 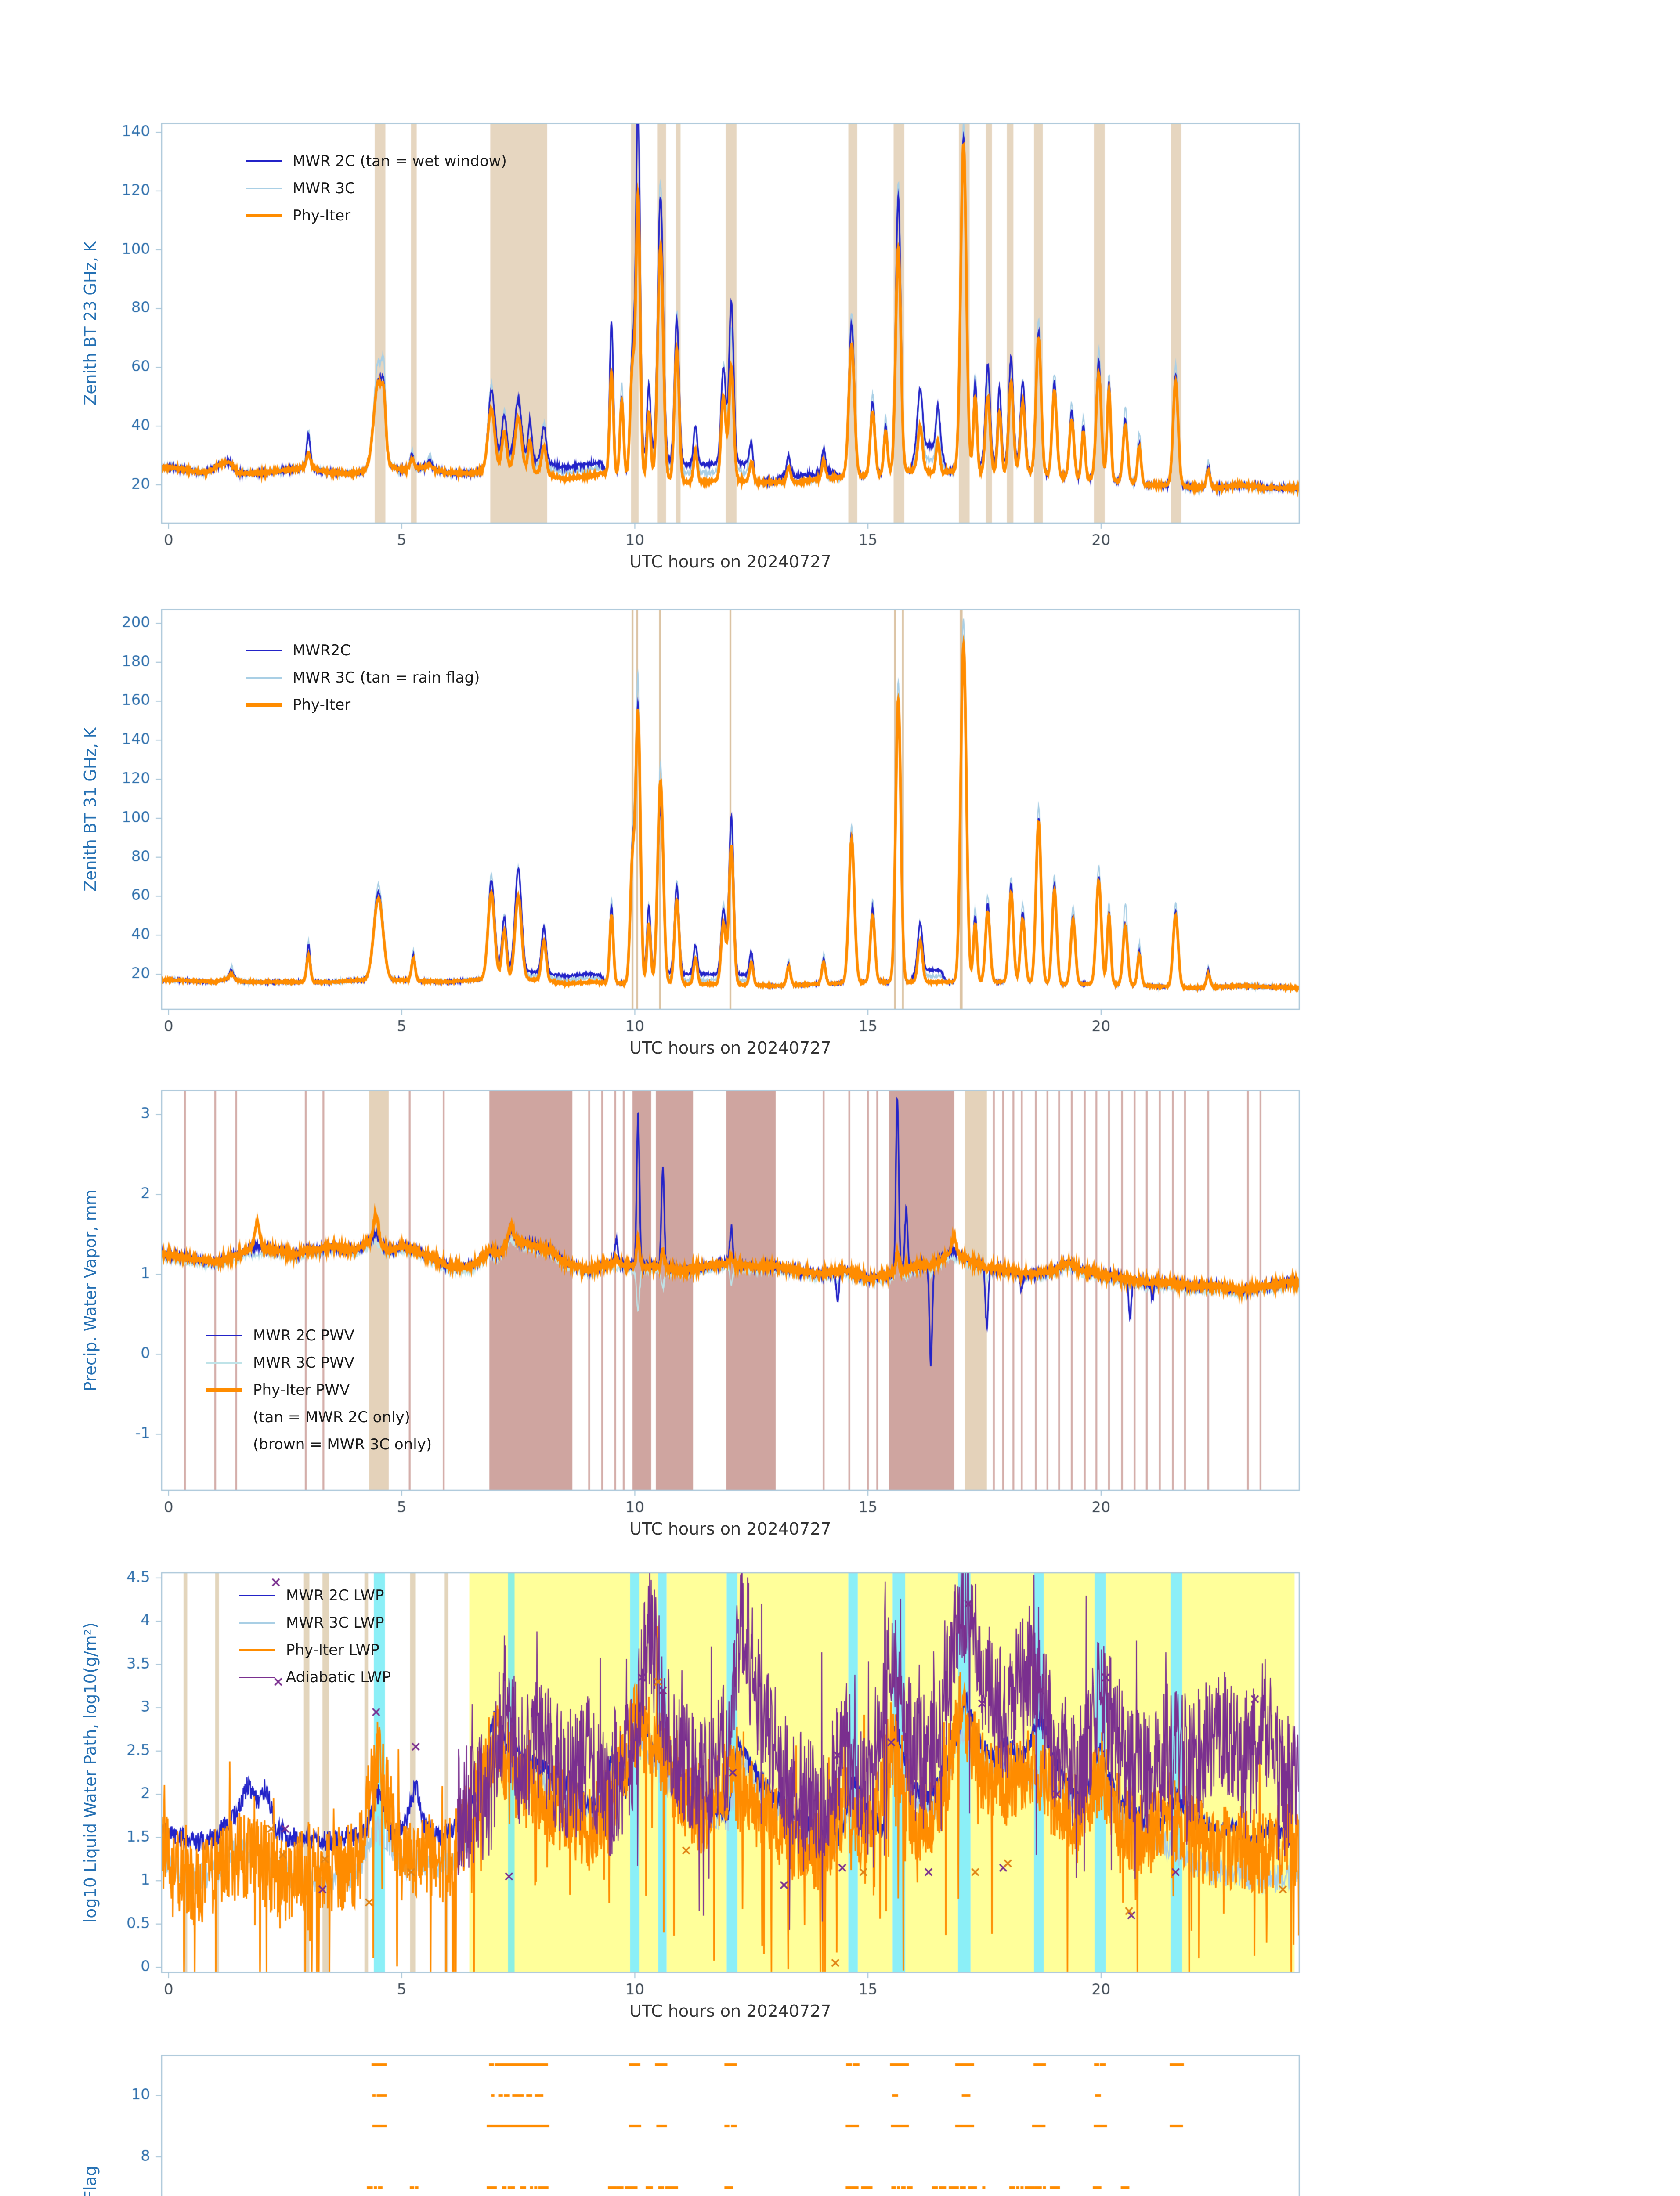 What do you see at coordinates (387, 677) in the screenshot?
I see `legend-label: MWR 3C (tan = rain flag)` at bounding box center [387, 677].